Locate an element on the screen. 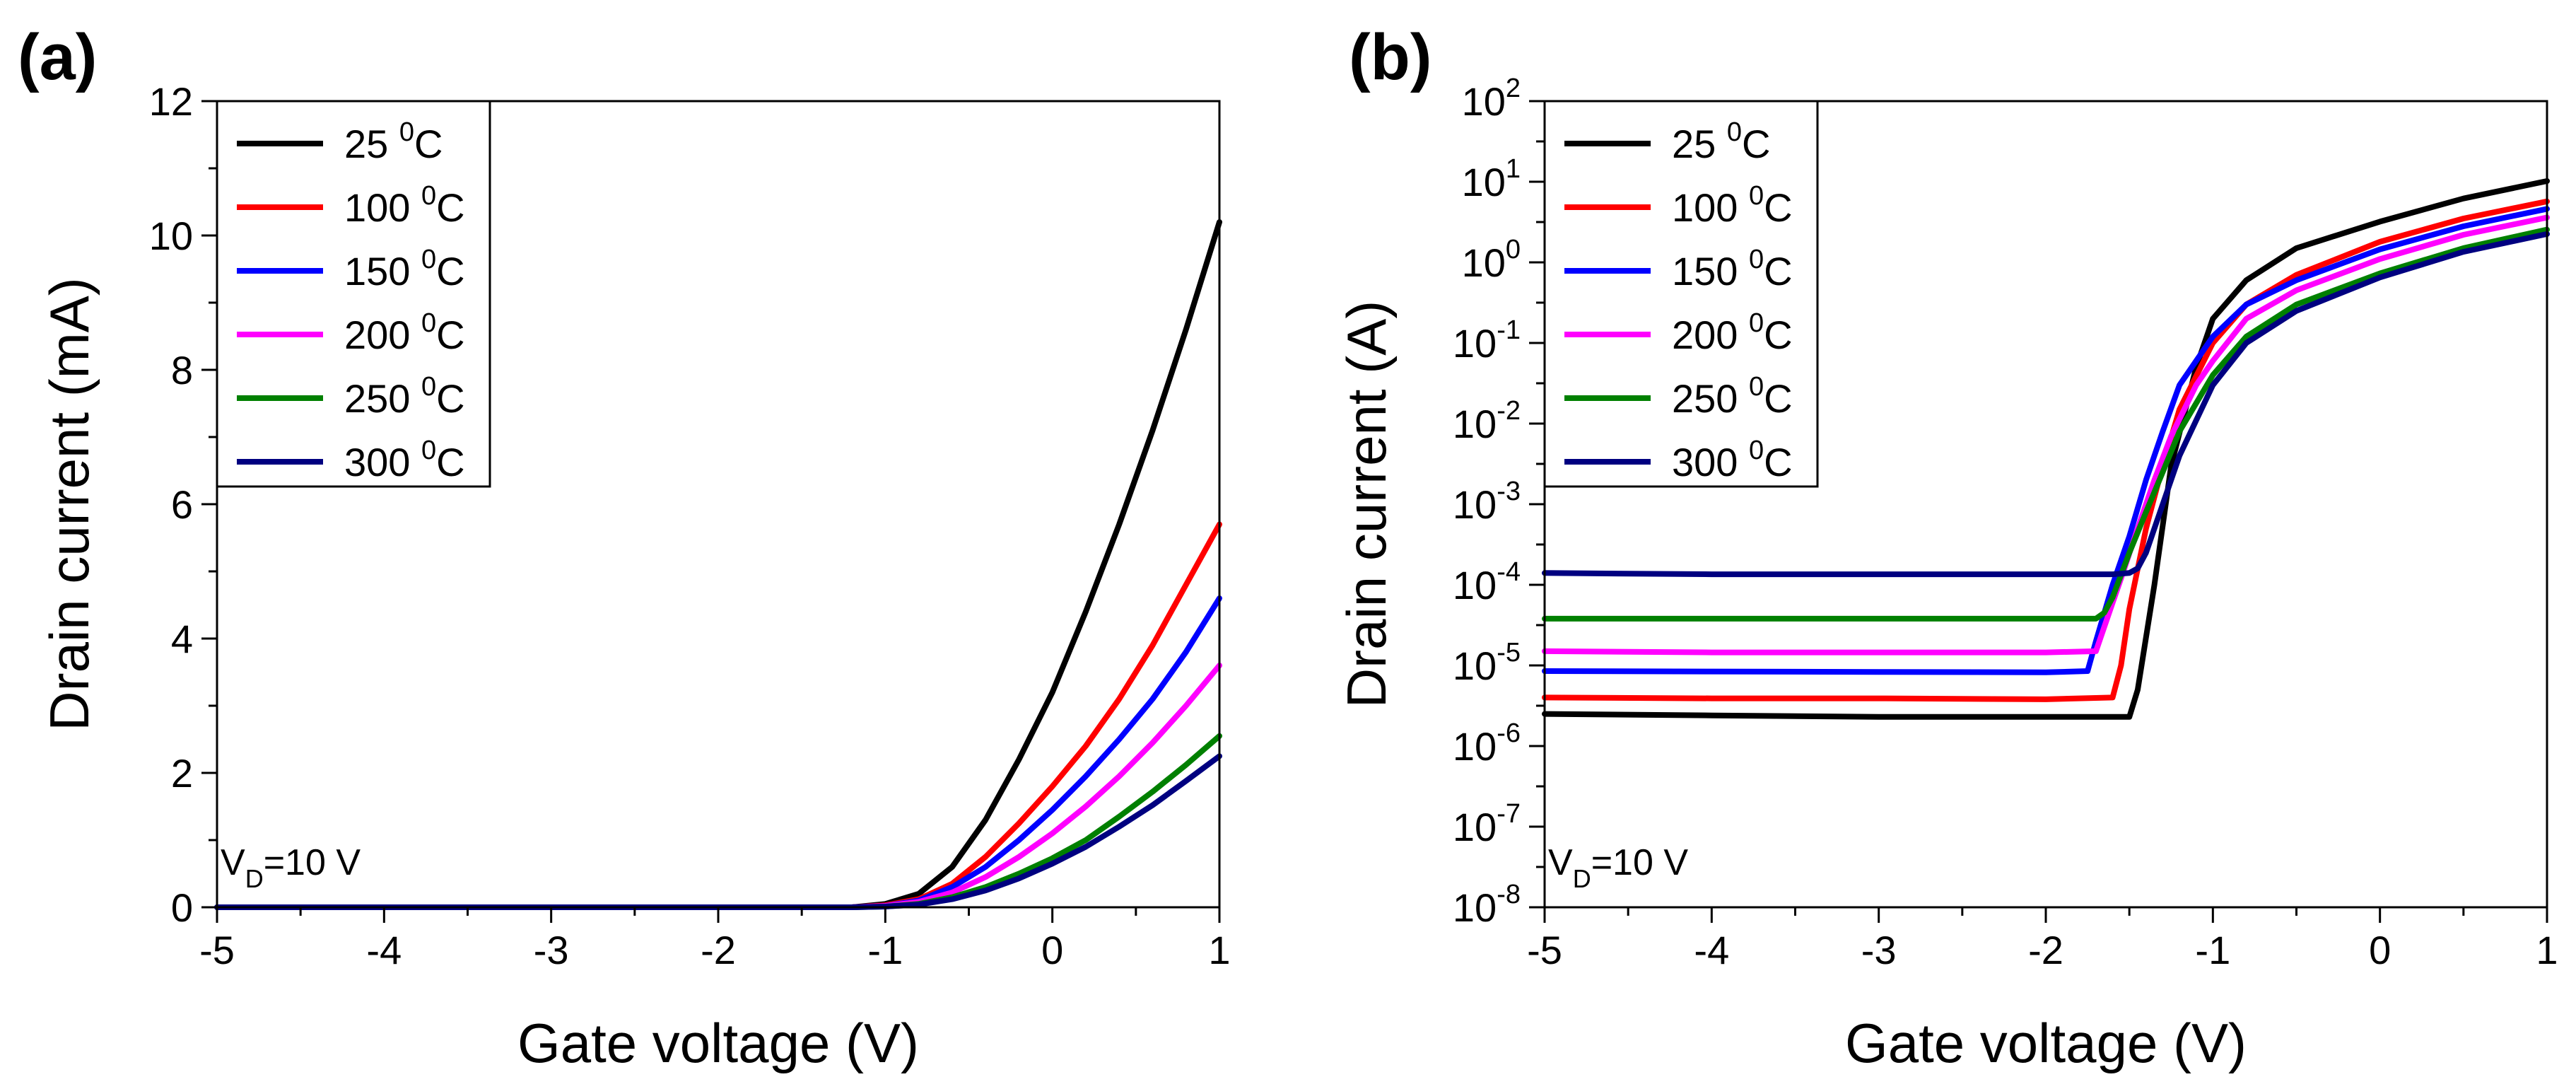  panel-a-legend-label-100: 100 0C is located at coordinates (404, 206).